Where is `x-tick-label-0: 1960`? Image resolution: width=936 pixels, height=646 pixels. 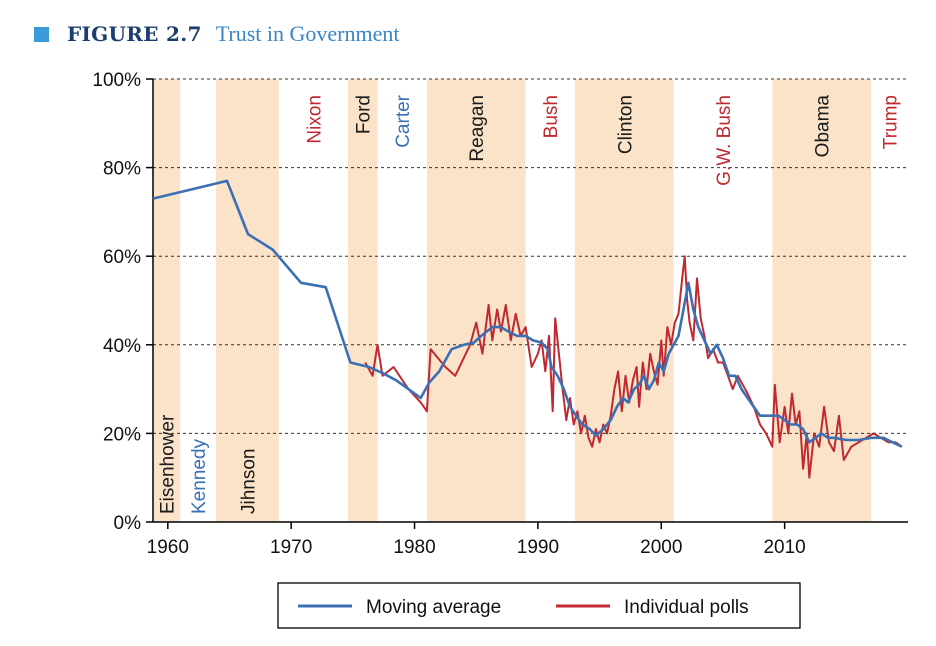 x-tick-label-0: 1960 is located at coordinates (168, 547).